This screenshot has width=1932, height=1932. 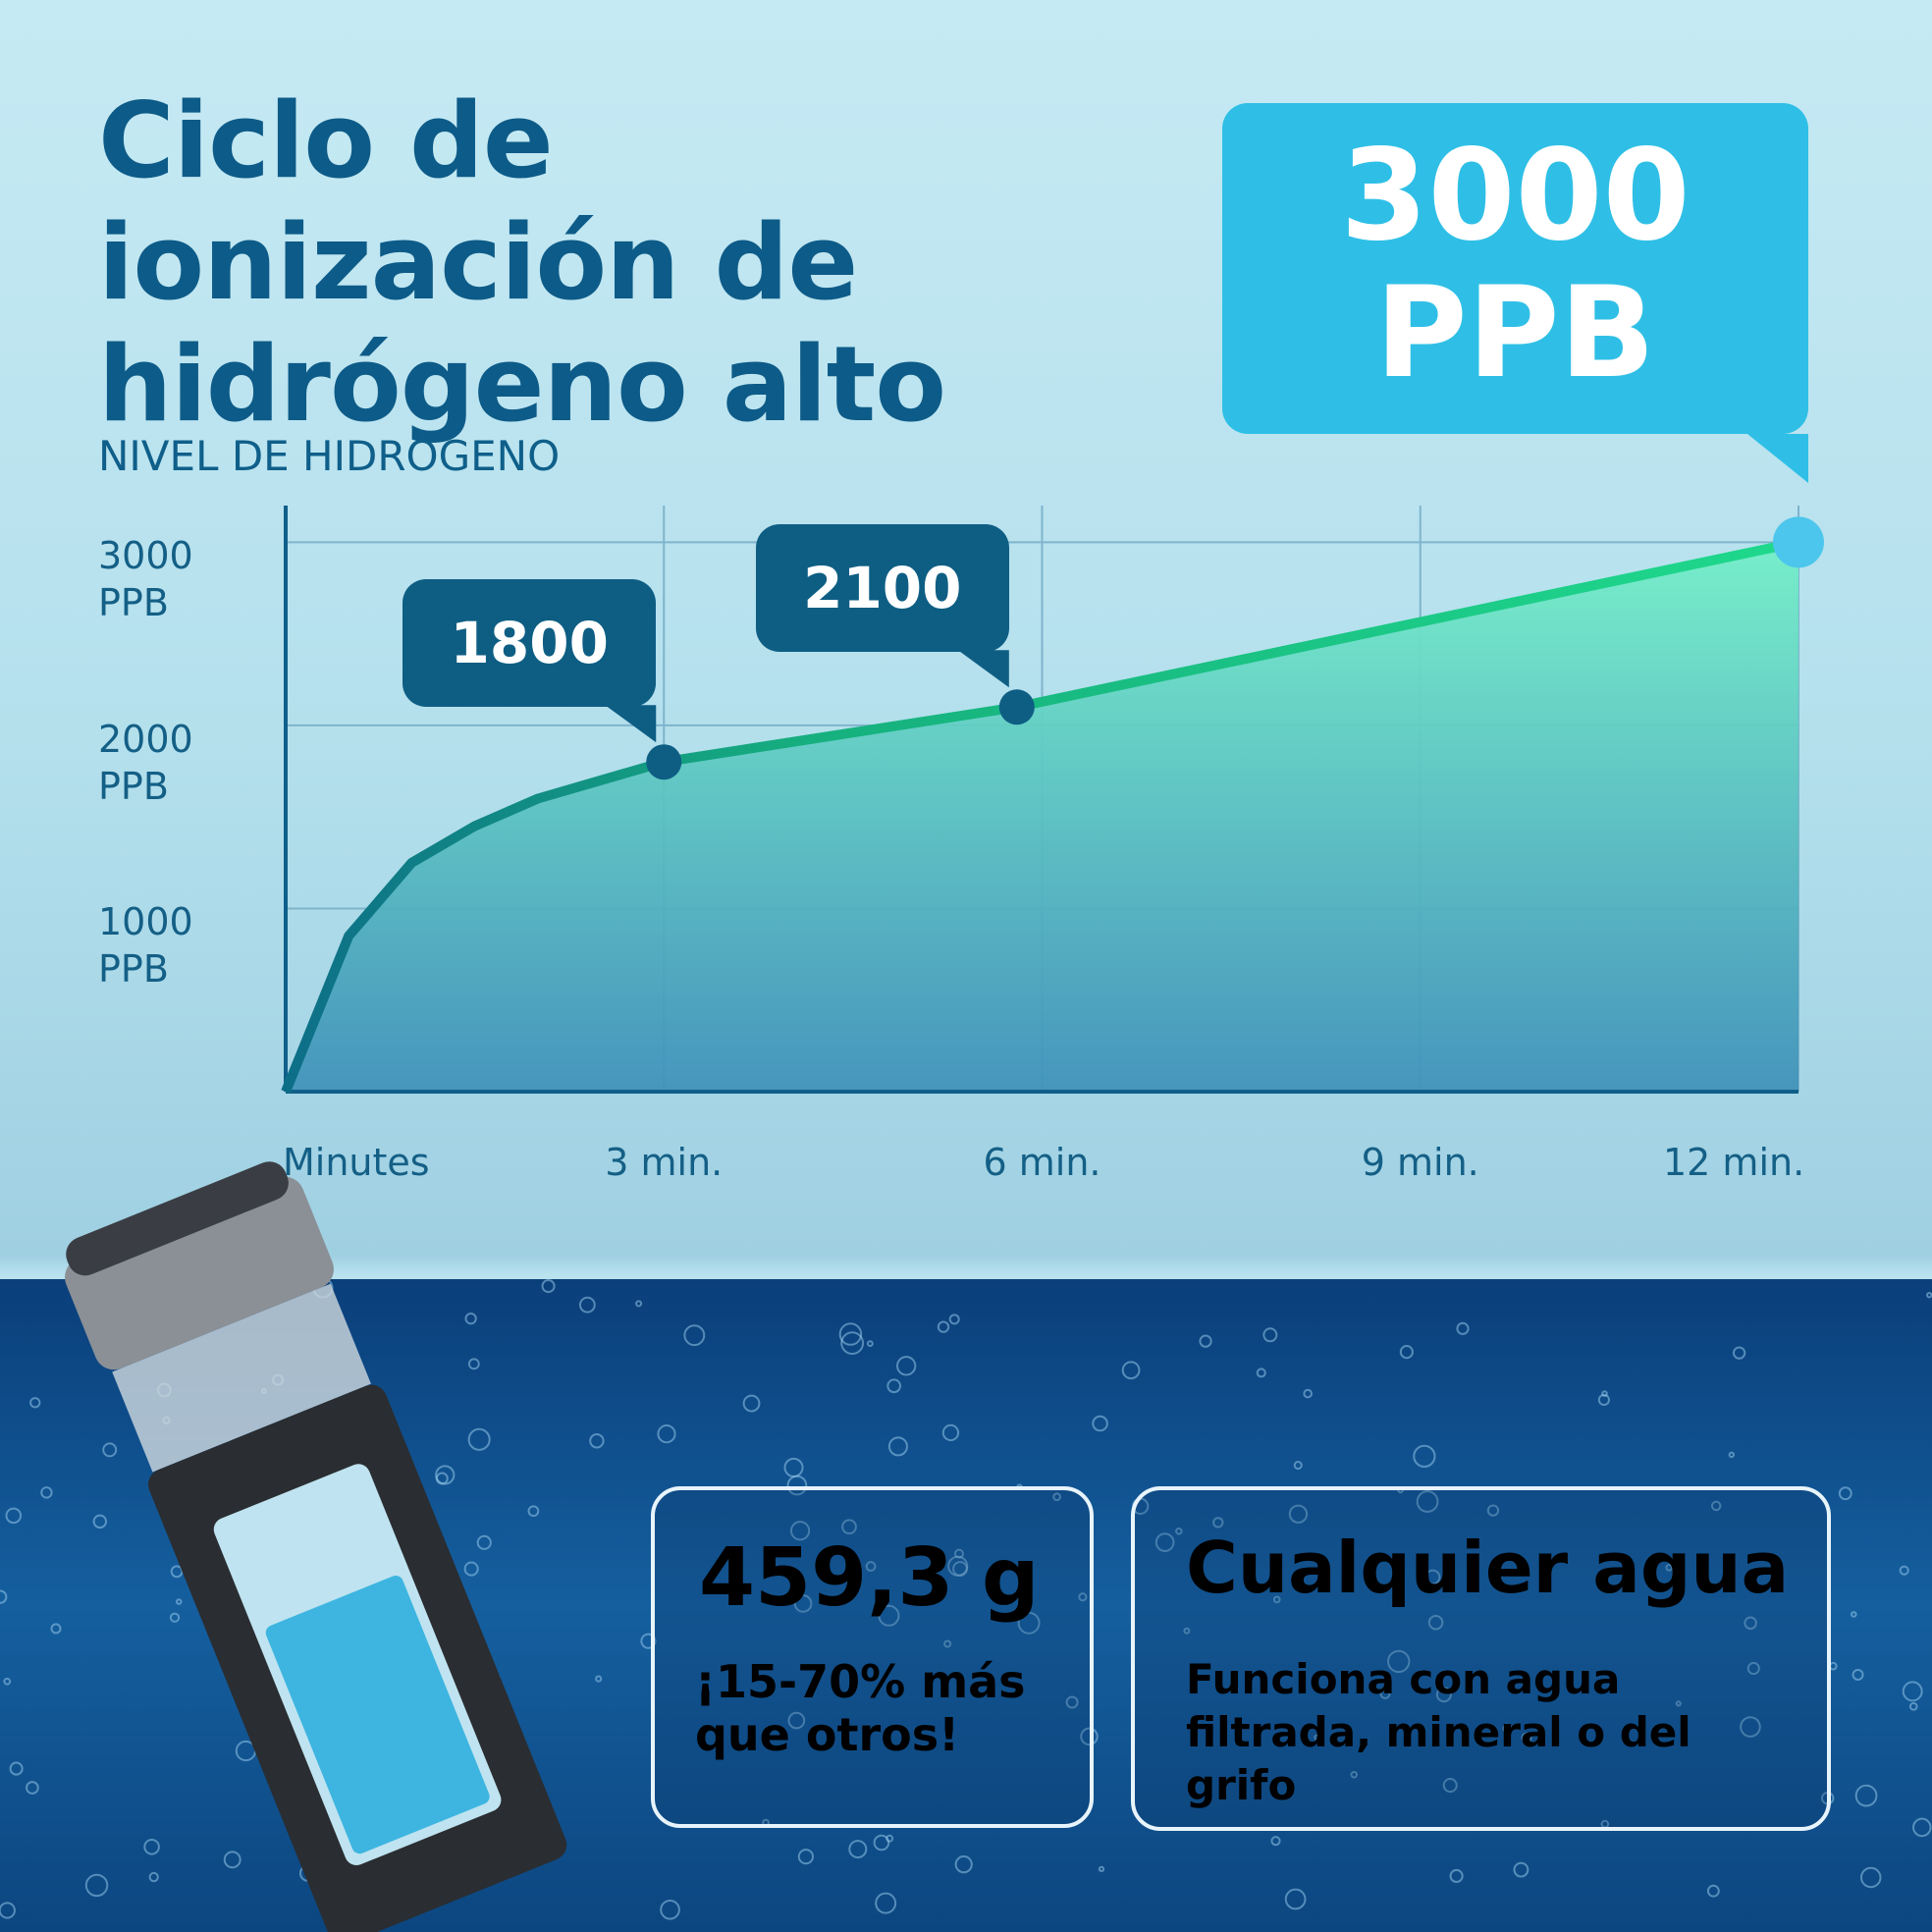 What do you see at coordinates (882, 588) in the screenshot?
I see `data-label: 2100` at bounding box center [882, 588].